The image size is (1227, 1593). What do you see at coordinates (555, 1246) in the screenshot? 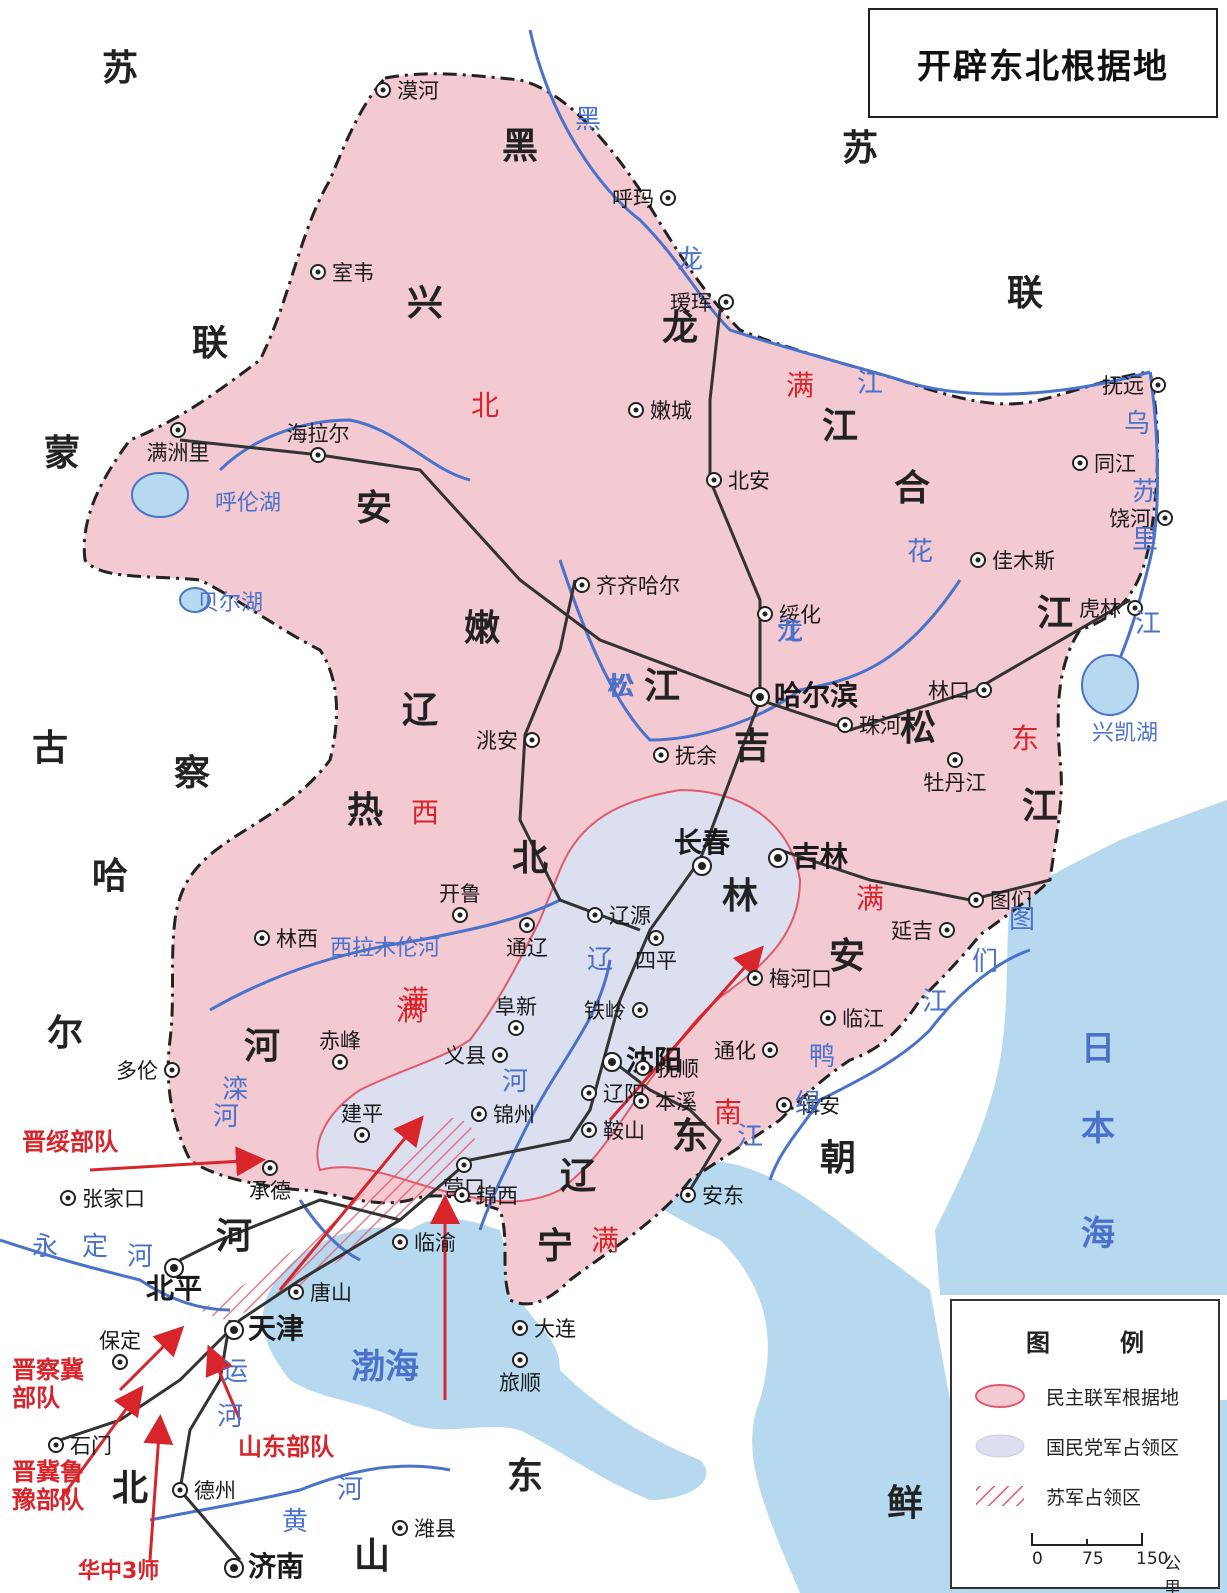
I see `region-label-liaoning-1: 宁` at bounding box center [555, 1246].